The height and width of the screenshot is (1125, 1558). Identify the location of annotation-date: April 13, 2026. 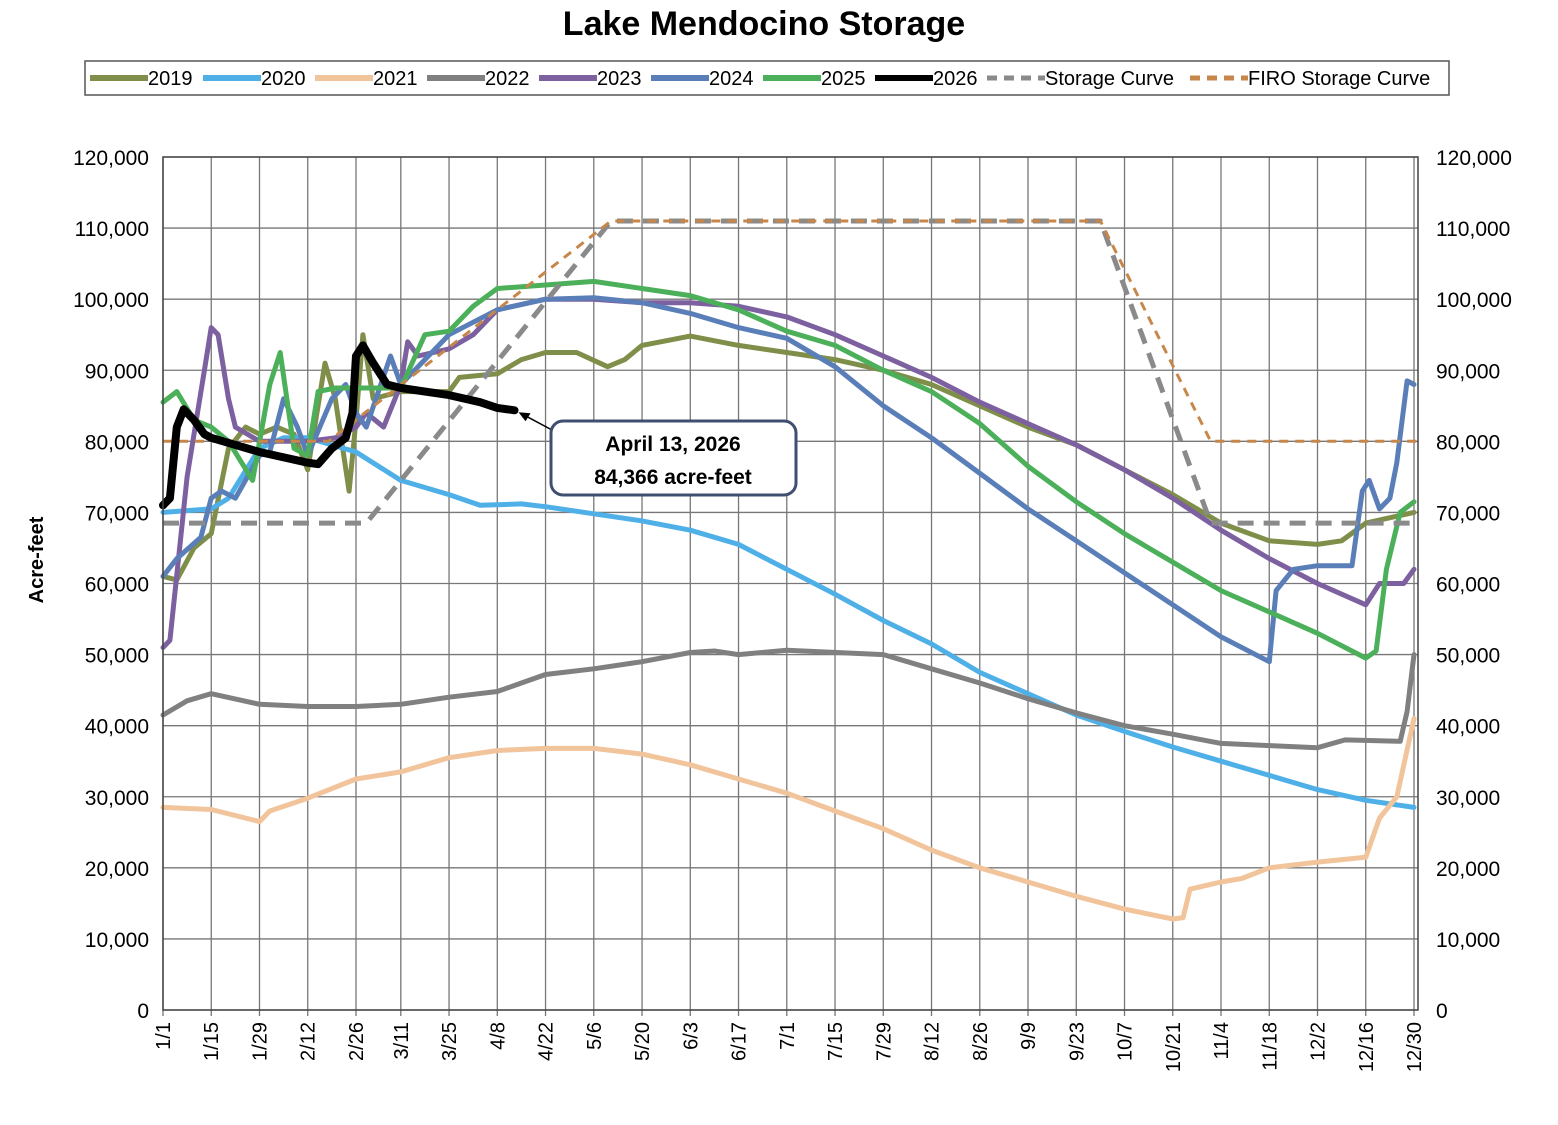
(672, 444).